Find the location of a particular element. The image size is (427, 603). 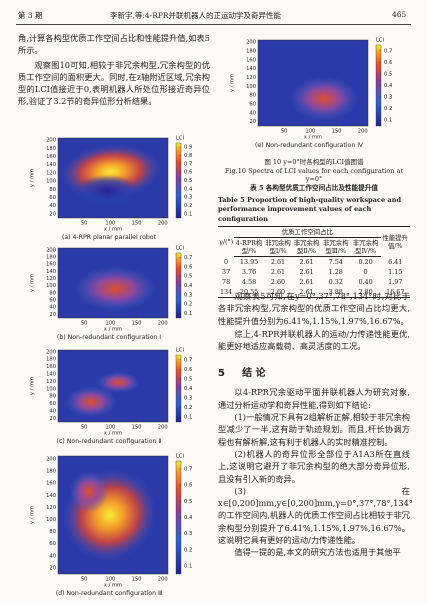

table-cell: 1.97 is located at coordinates (395, 282).